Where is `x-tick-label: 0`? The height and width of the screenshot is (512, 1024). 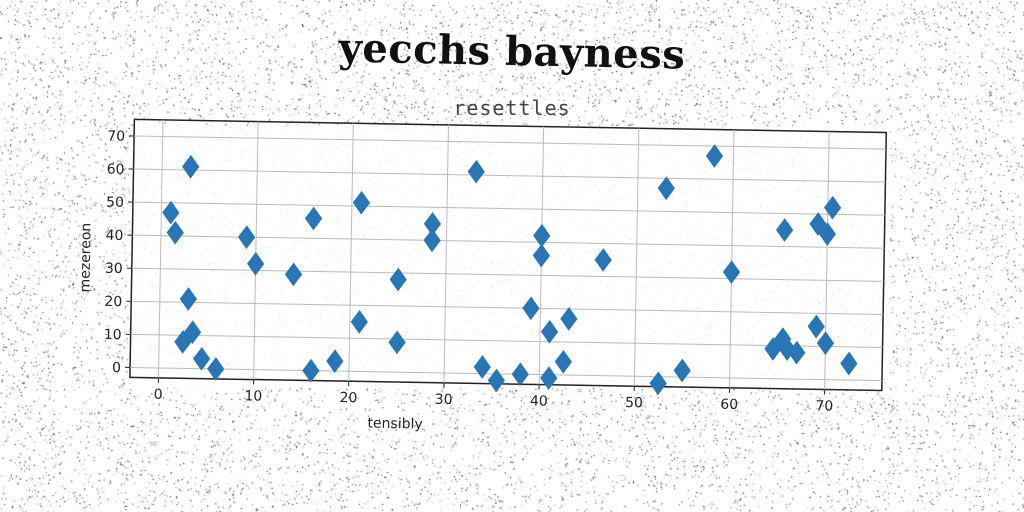
x-tick-label: 0 is located at coordinates (158, 395).